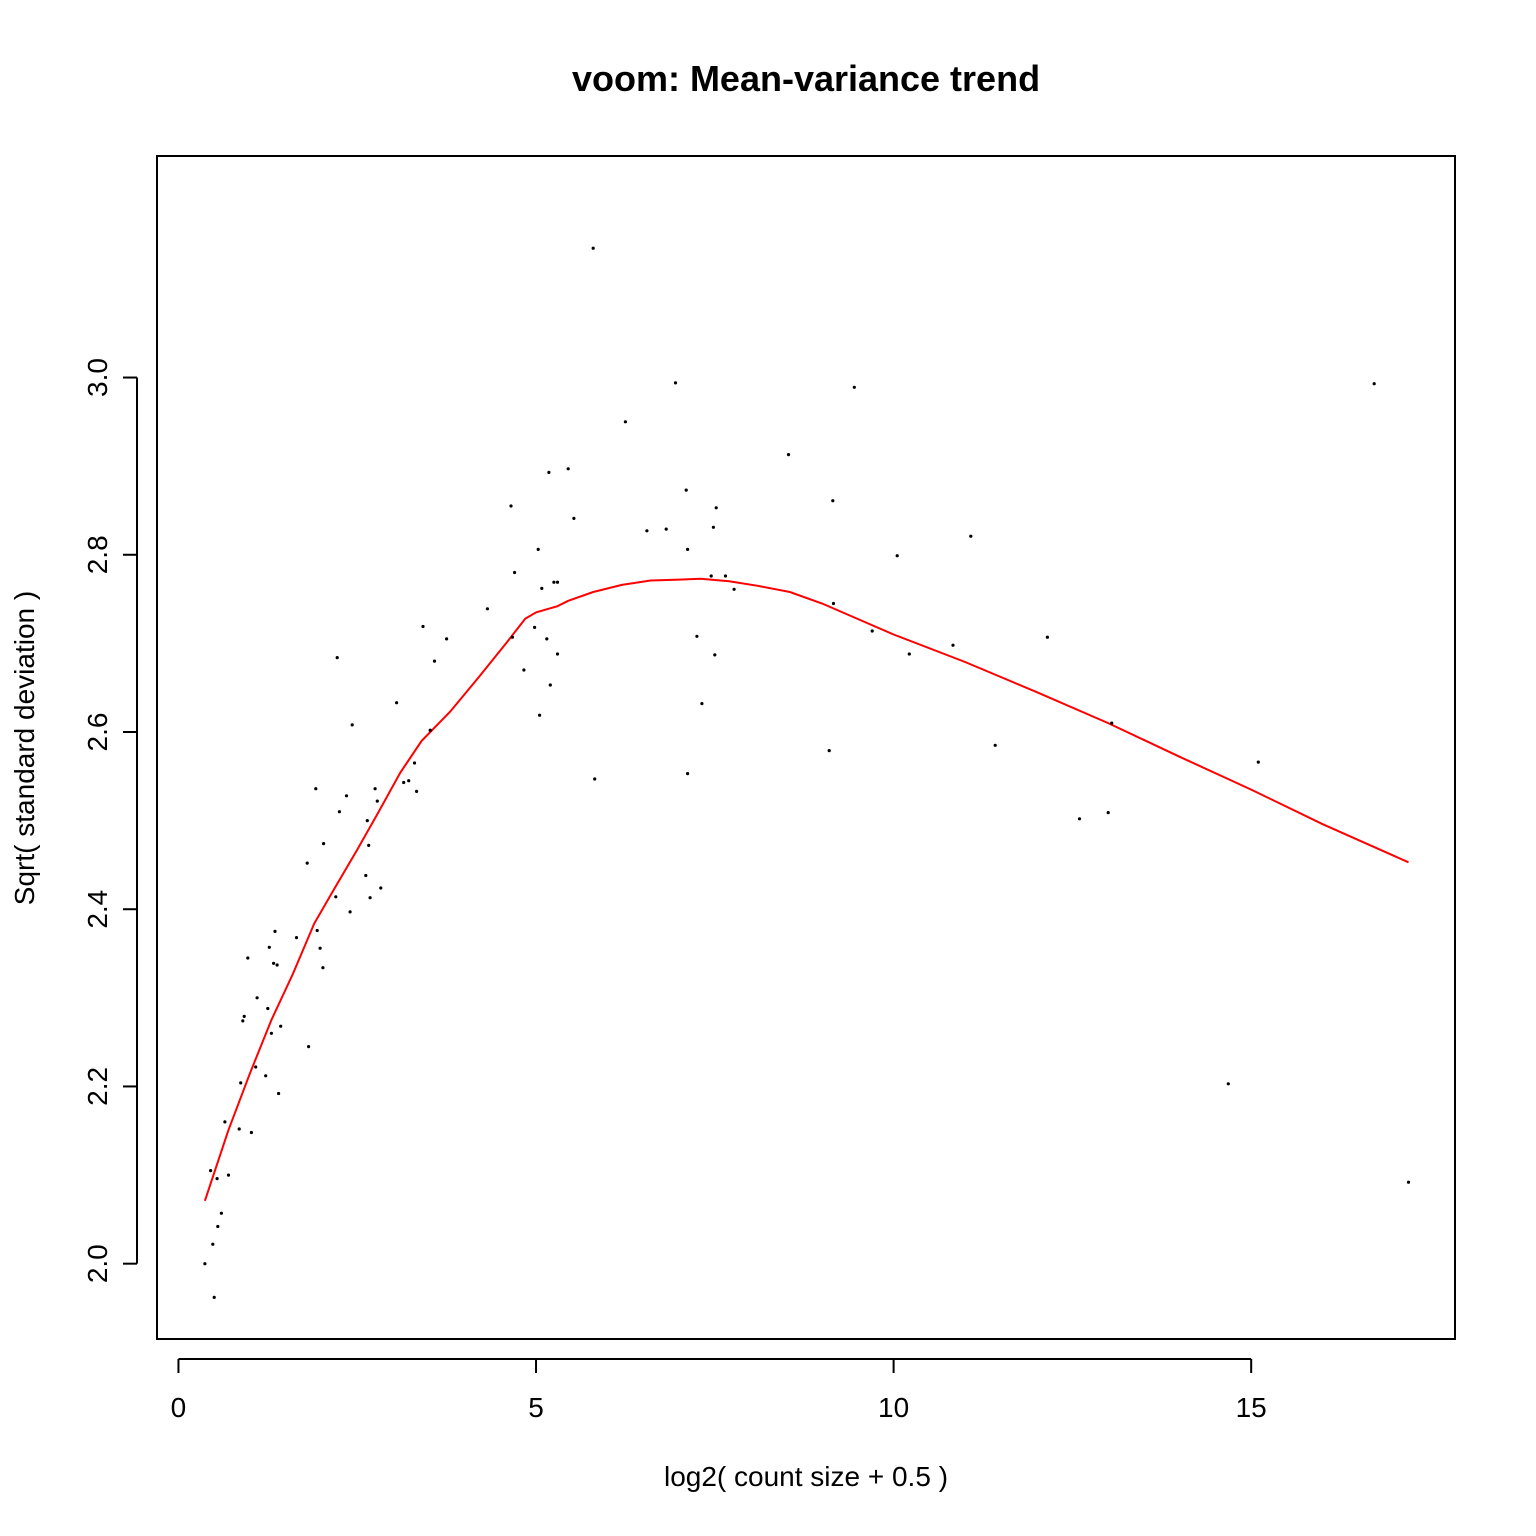  What do you see at coordinates (97, 554) in the screenshot?
I see `y-tick-label: 2.8` at bounding box center [97, 554].